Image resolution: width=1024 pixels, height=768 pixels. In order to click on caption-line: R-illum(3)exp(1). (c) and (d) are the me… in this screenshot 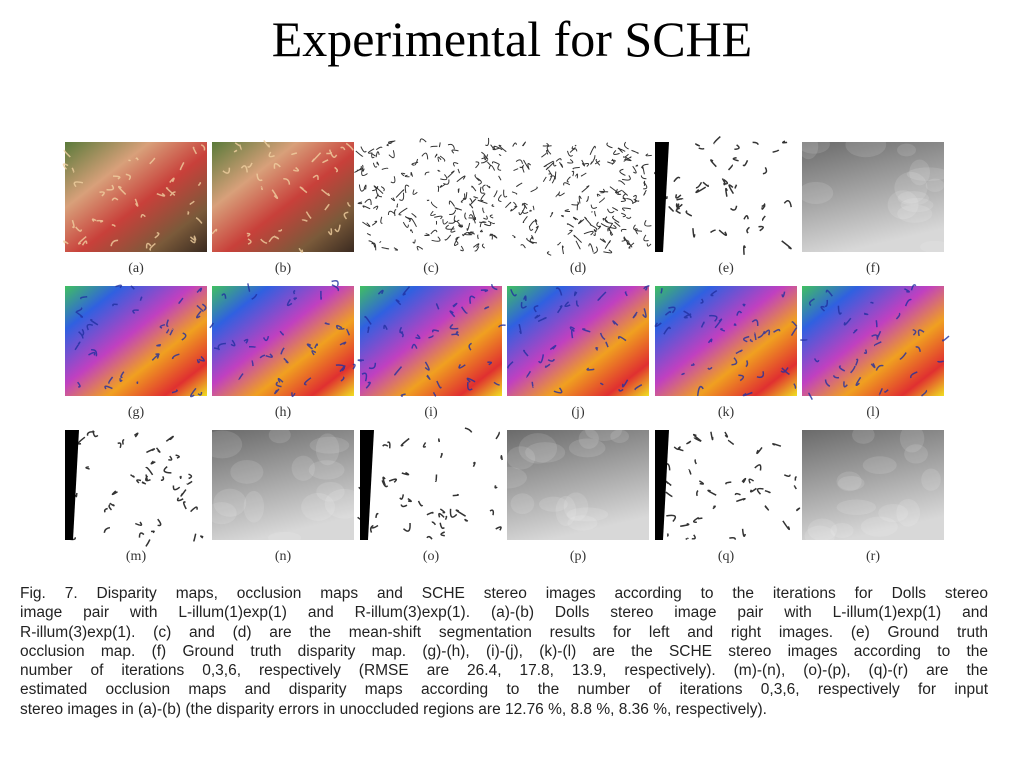, I will do `click(504, 632)`.